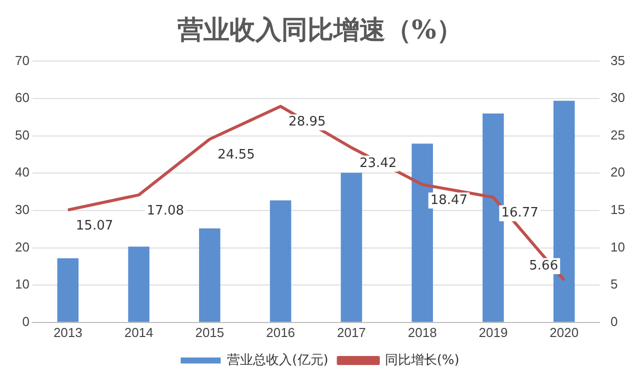 The image size is (640, 385). Describe the element at coordinates (95, 226) in the screenshot. I see `data-label: 15.07` at that location.